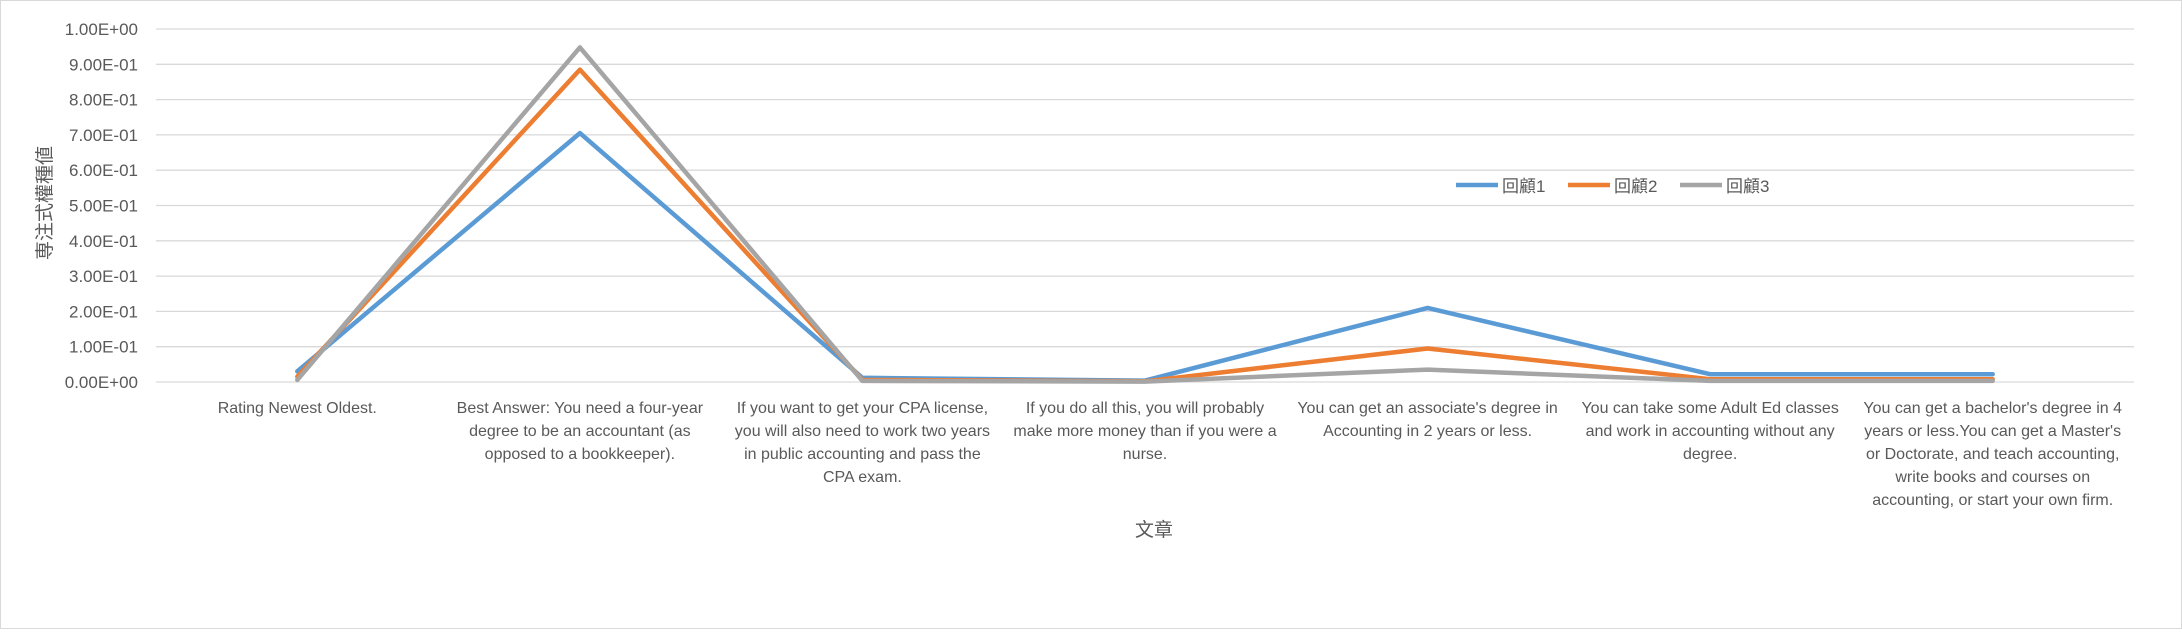  I want to click on y-tick-label: 1.00E+00, so click(101, 29).